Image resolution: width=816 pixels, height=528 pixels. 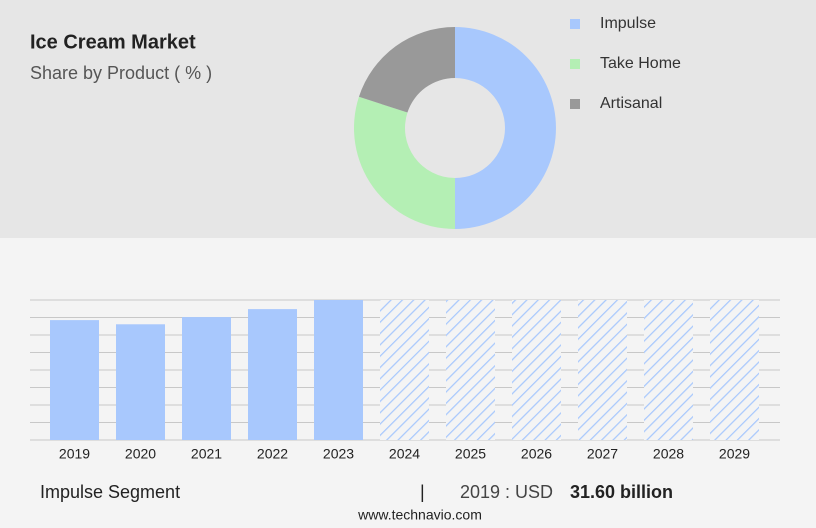 I want to click on x-tick-label: 2029, so click(x=734, y=454).